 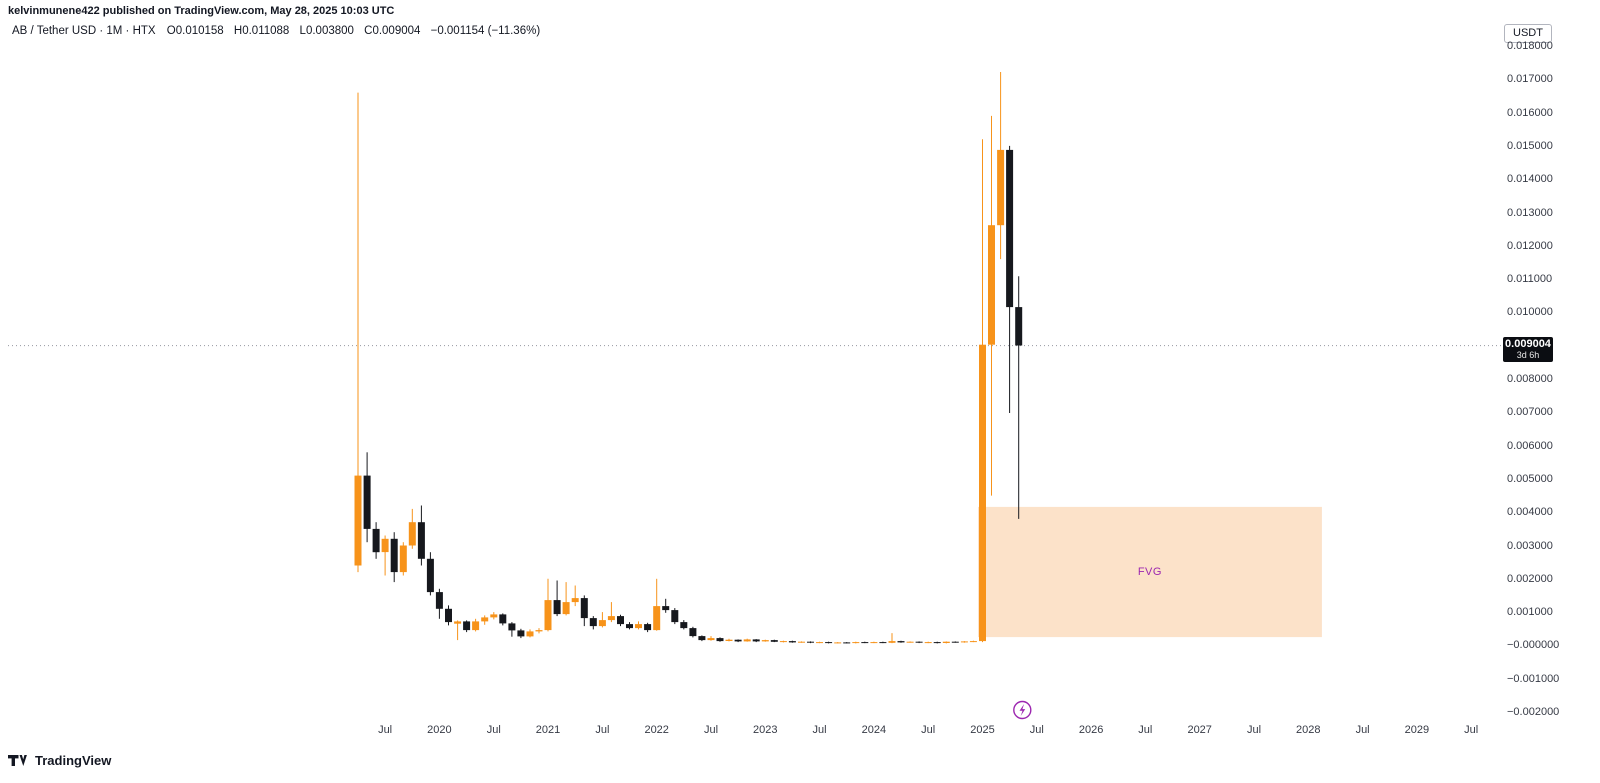 What do you see at coordinates (1308, 730) in the screenshot?
I see `time-axis-tick: 2028` at bounding box center [1308, 730].